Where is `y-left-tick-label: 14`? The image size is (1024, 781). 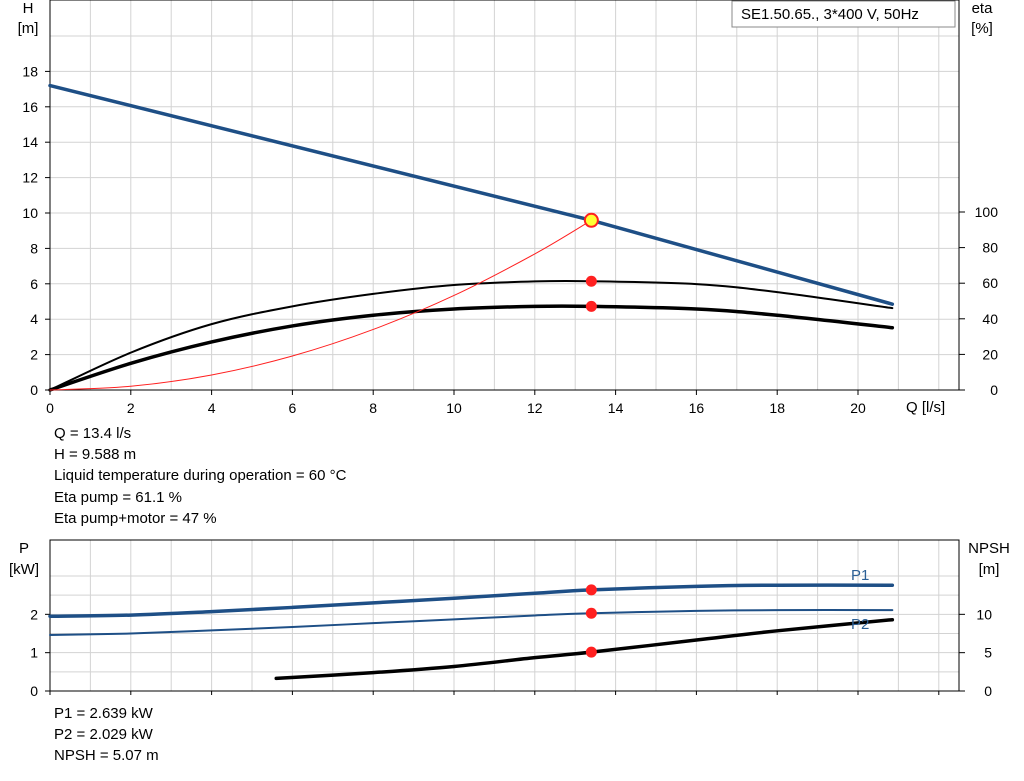
y-left-tick-label: 14 is located at coordinates (30, 142).